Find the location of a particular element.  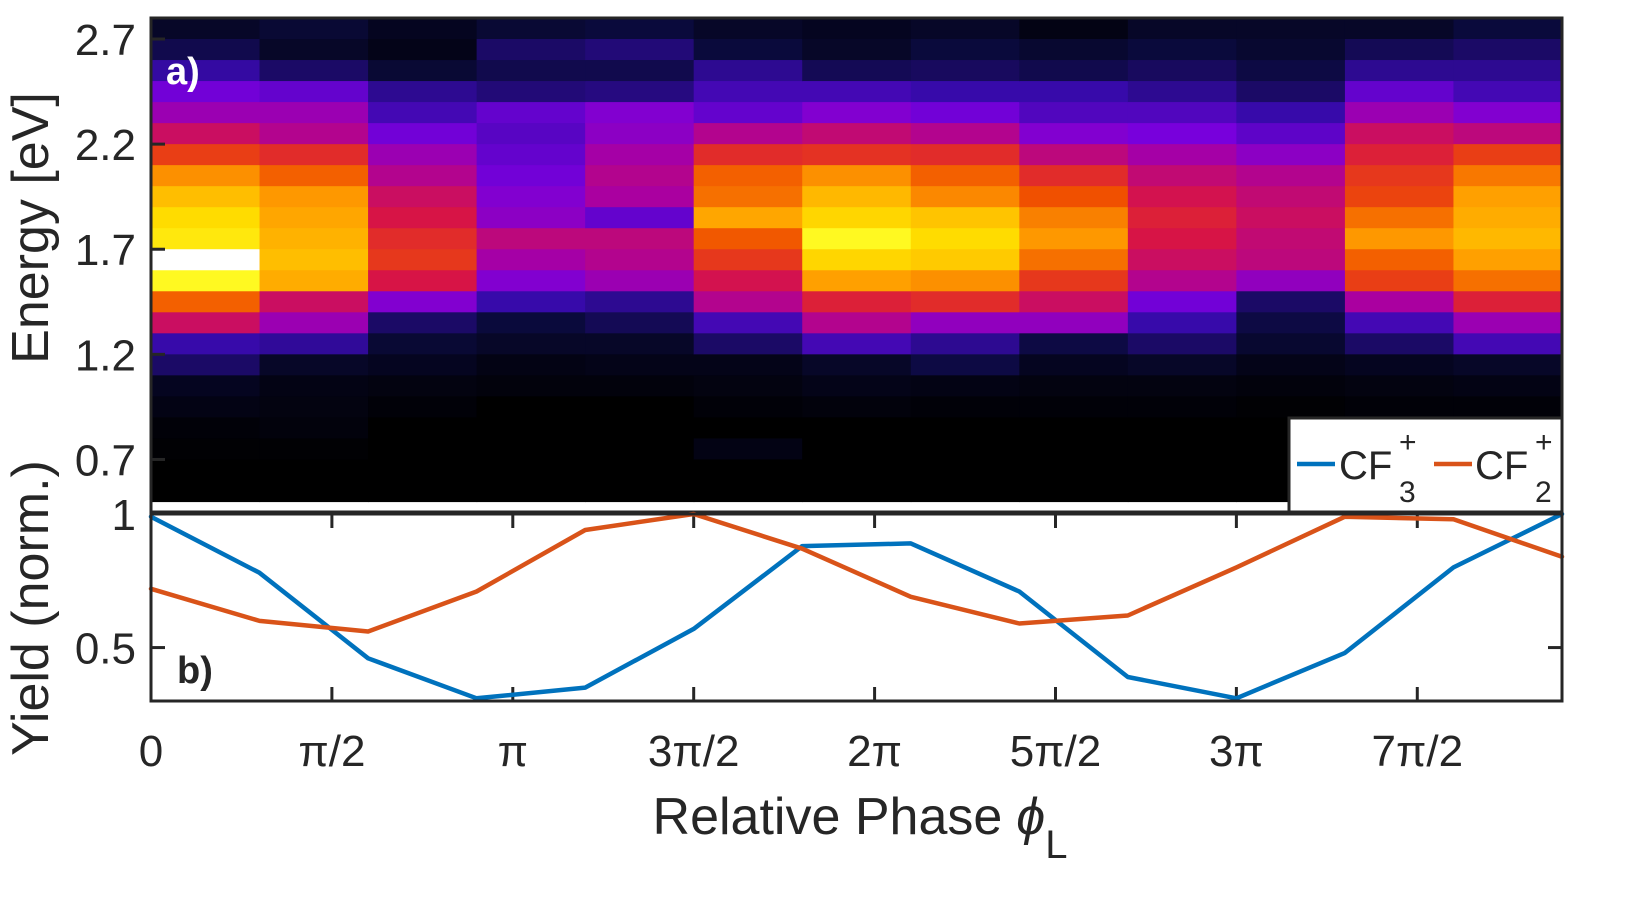

heatmap-y-tick-label: 1.7 is located at coordinates (105, 250).